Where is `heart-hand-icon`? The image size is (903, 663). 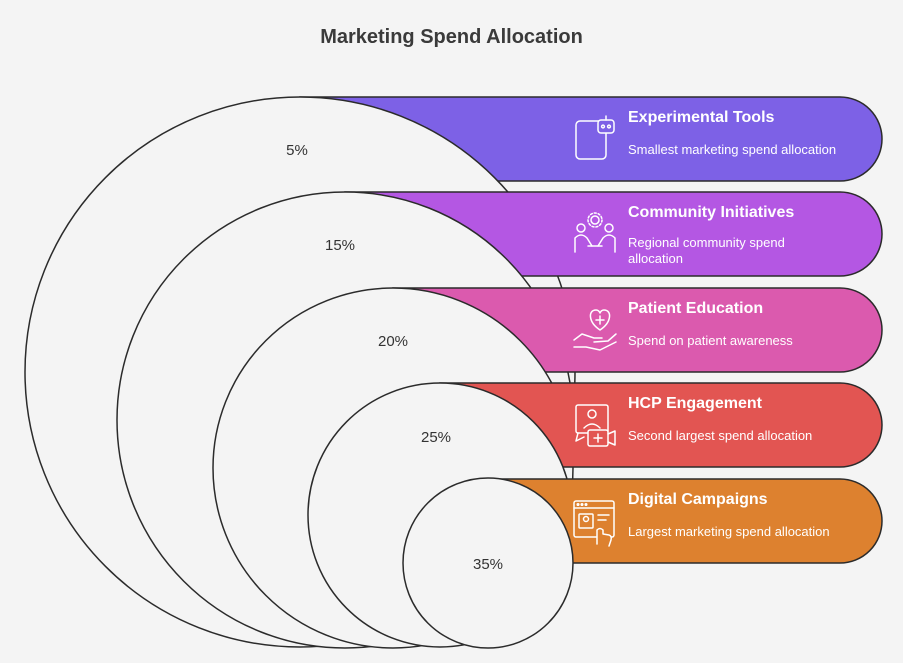
heart-hand-icon is located at coordinates (595, 330).